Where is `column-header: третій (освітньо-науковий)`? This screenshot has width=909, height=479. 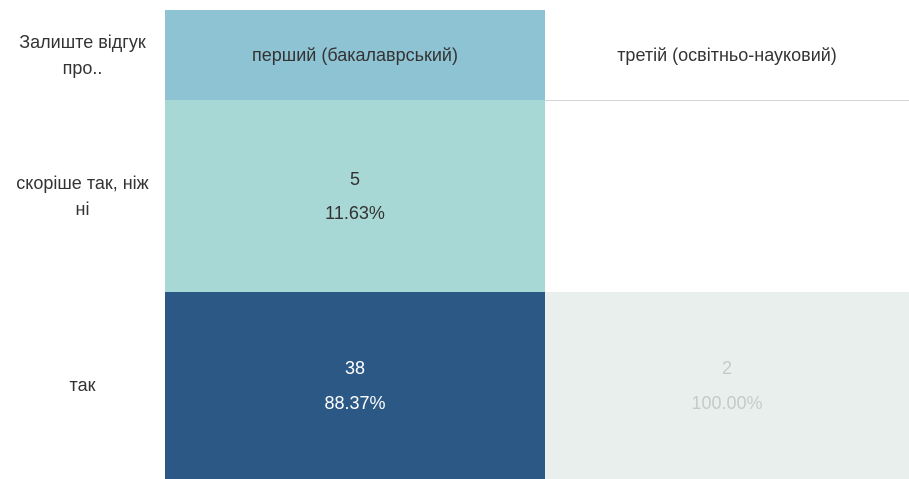
column-header: третій (освітньо-науковий) is located at coordinates (727, 55).